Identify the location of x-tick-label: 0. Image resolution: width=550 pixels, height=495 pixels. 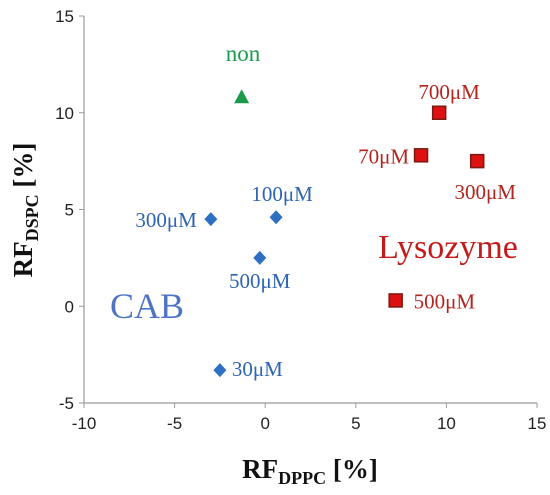
(264, 423).